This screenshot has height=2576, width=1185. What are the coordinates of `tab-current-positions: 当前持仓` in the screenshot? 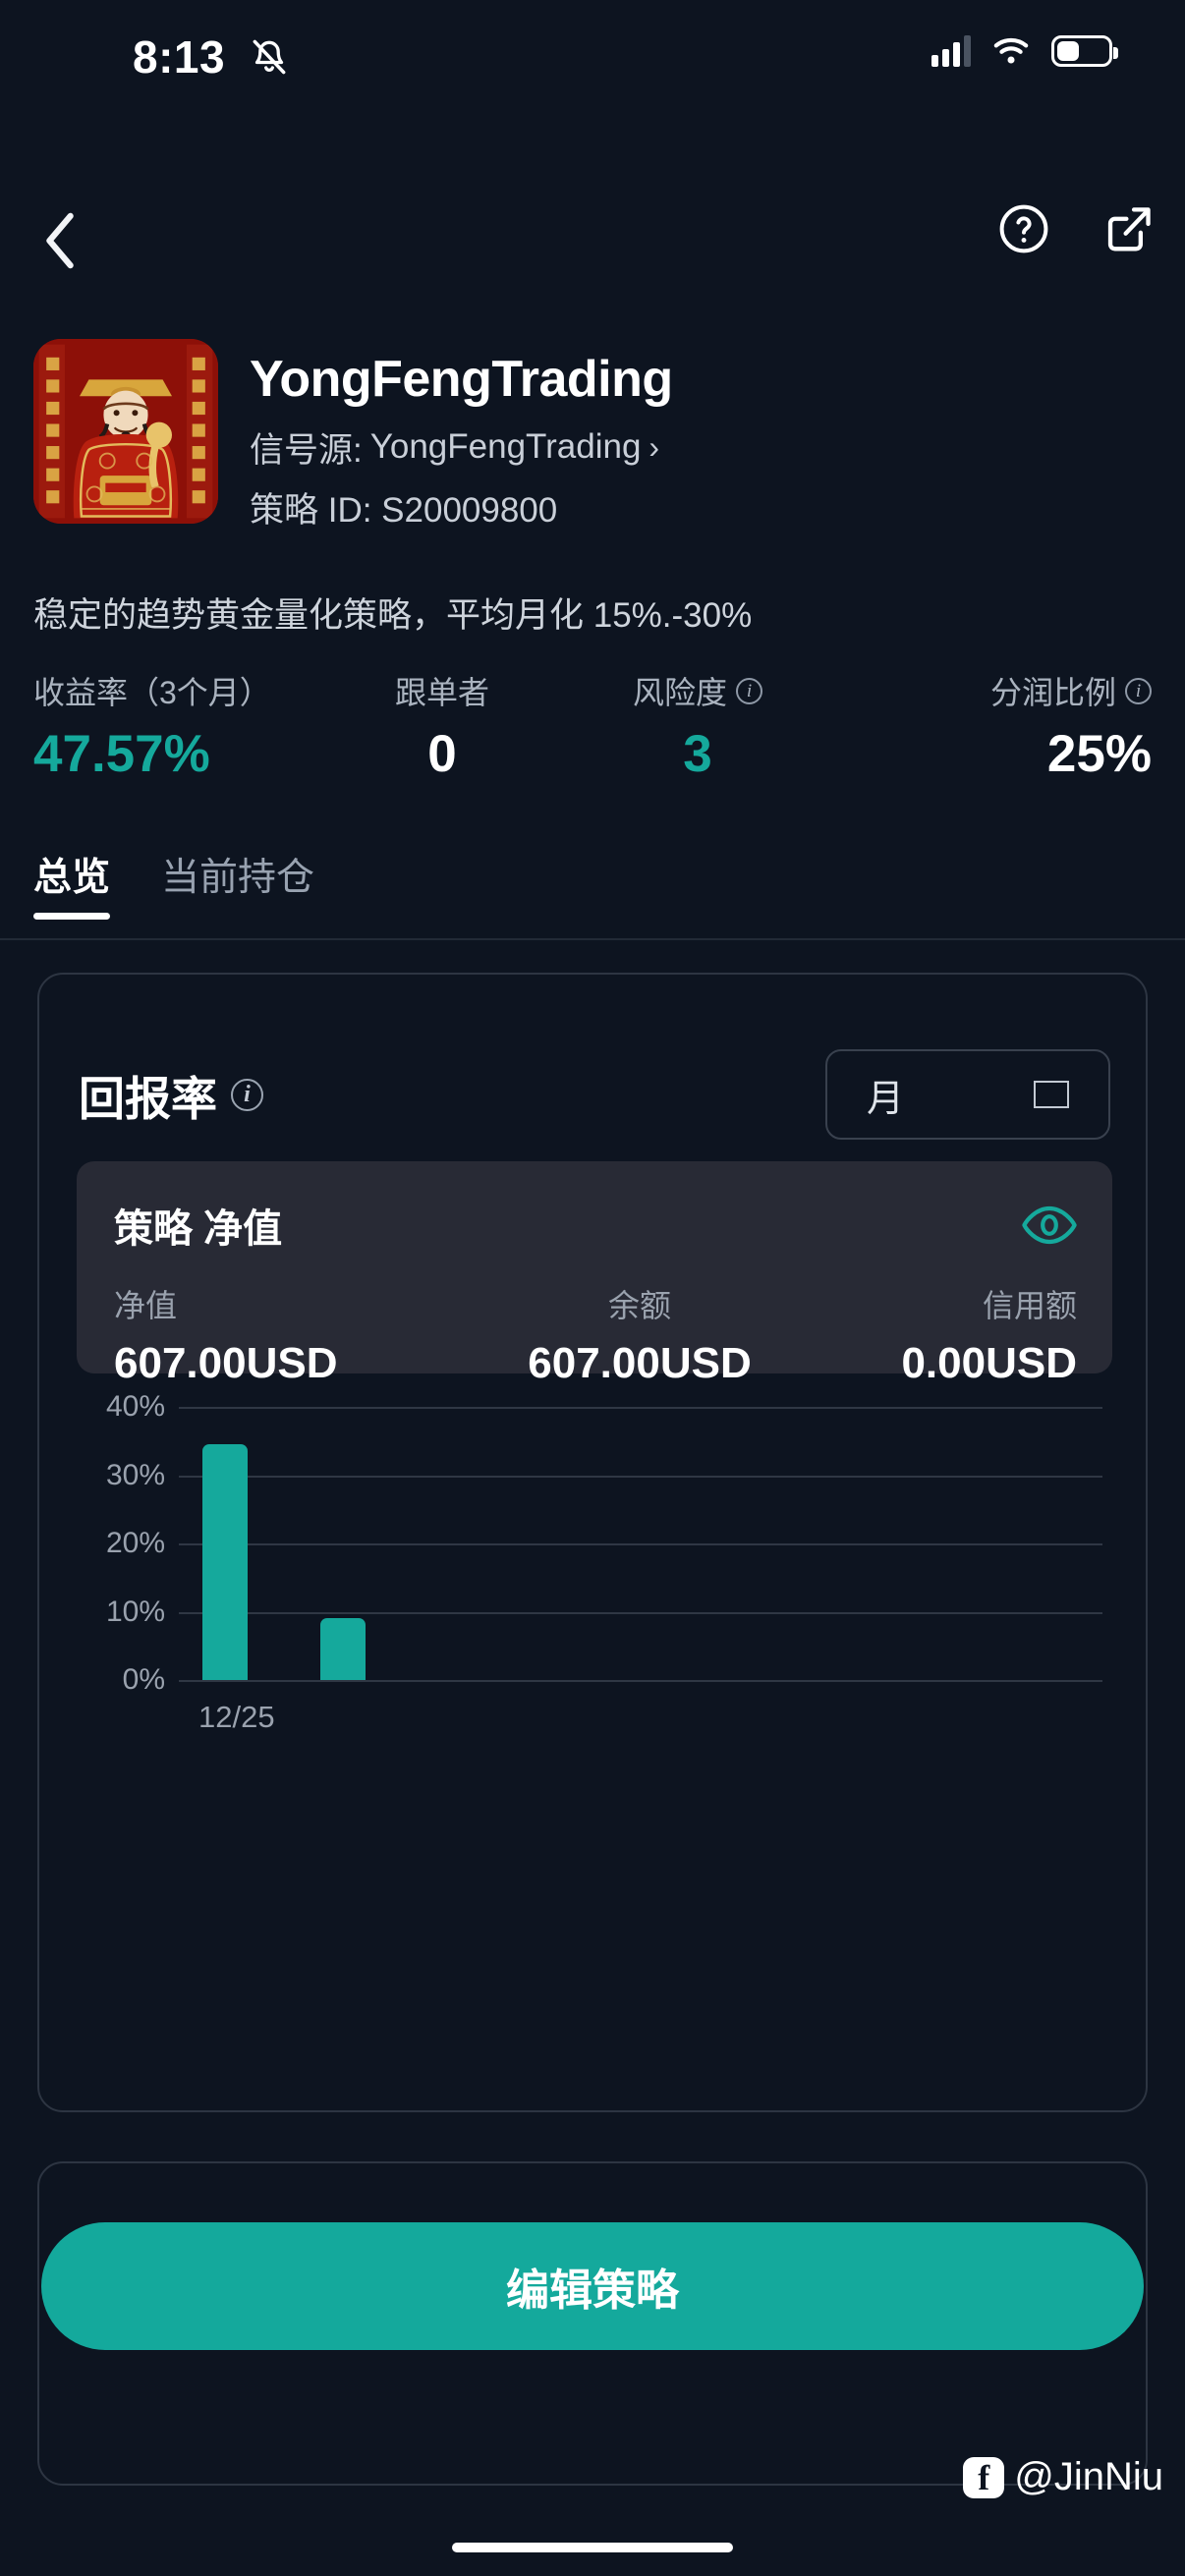 It's located at (238, 878).